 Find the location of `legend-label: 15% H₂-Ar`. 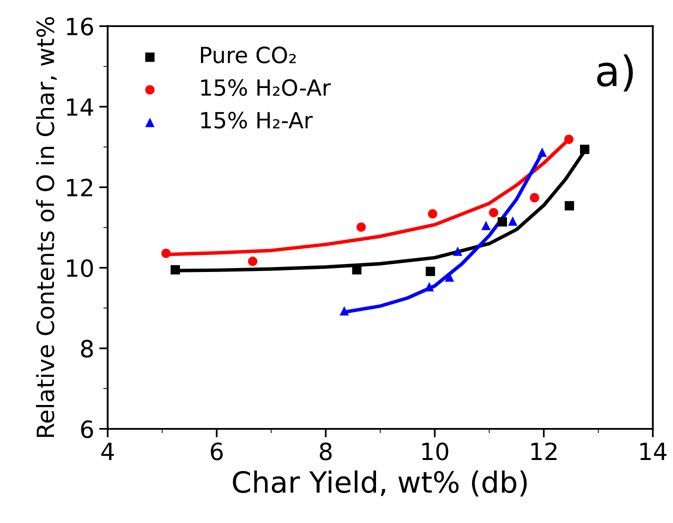

legend-label: 15% H₂-Ar is located at coordinates (257, 120).